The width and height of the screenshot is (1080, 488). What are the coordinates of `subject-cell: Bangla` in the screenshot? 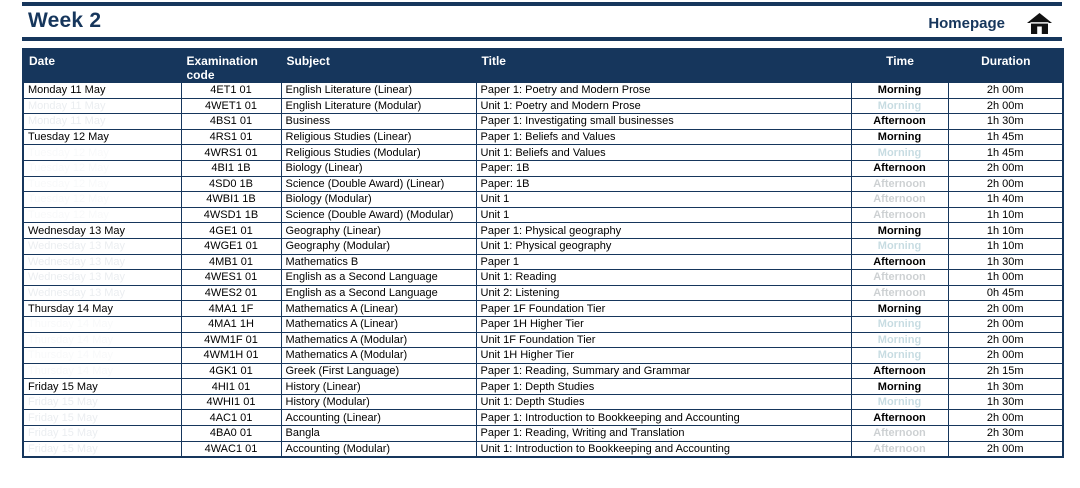 It's located at (378, 433).